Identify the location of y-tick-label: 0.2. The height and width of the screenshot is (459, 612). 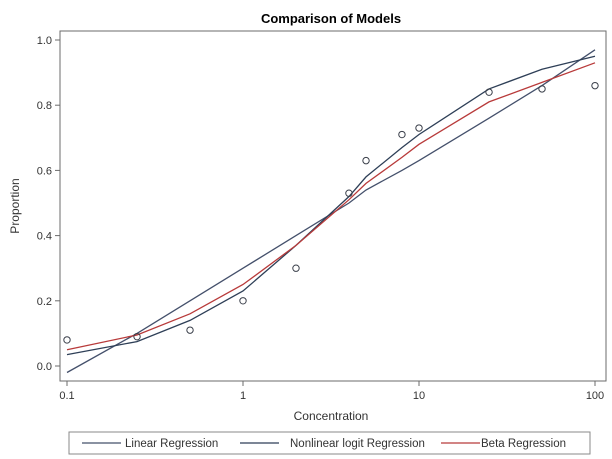
(44, 302).